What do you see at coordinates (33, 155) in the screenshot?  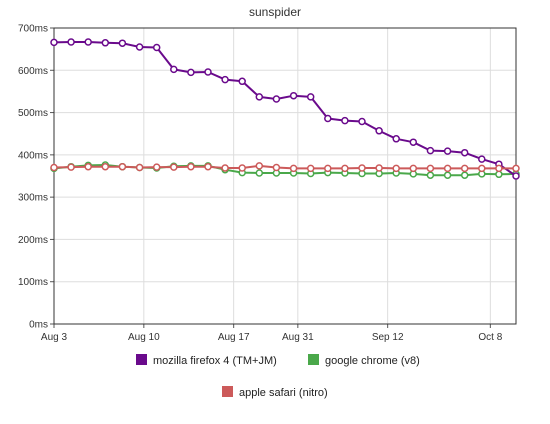 I see `y-tick-label: 400ms` at bounding box center [33, 155].